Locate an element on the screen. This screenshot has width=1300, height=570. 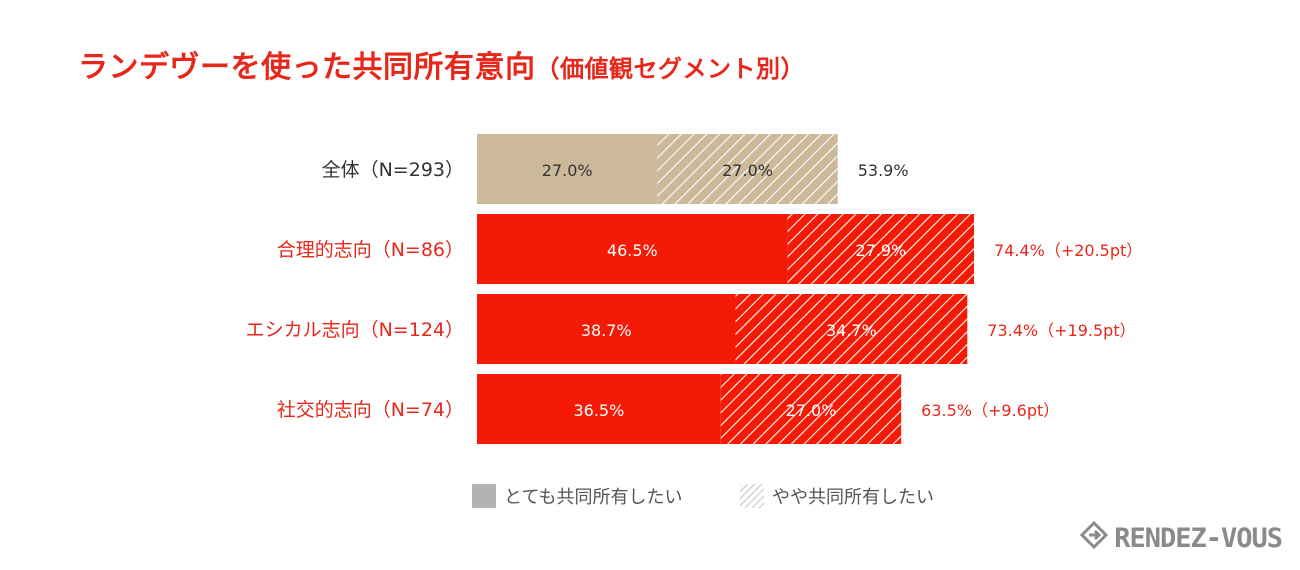
data-label-solid: 46.5% is located at coordinates (632, 250).